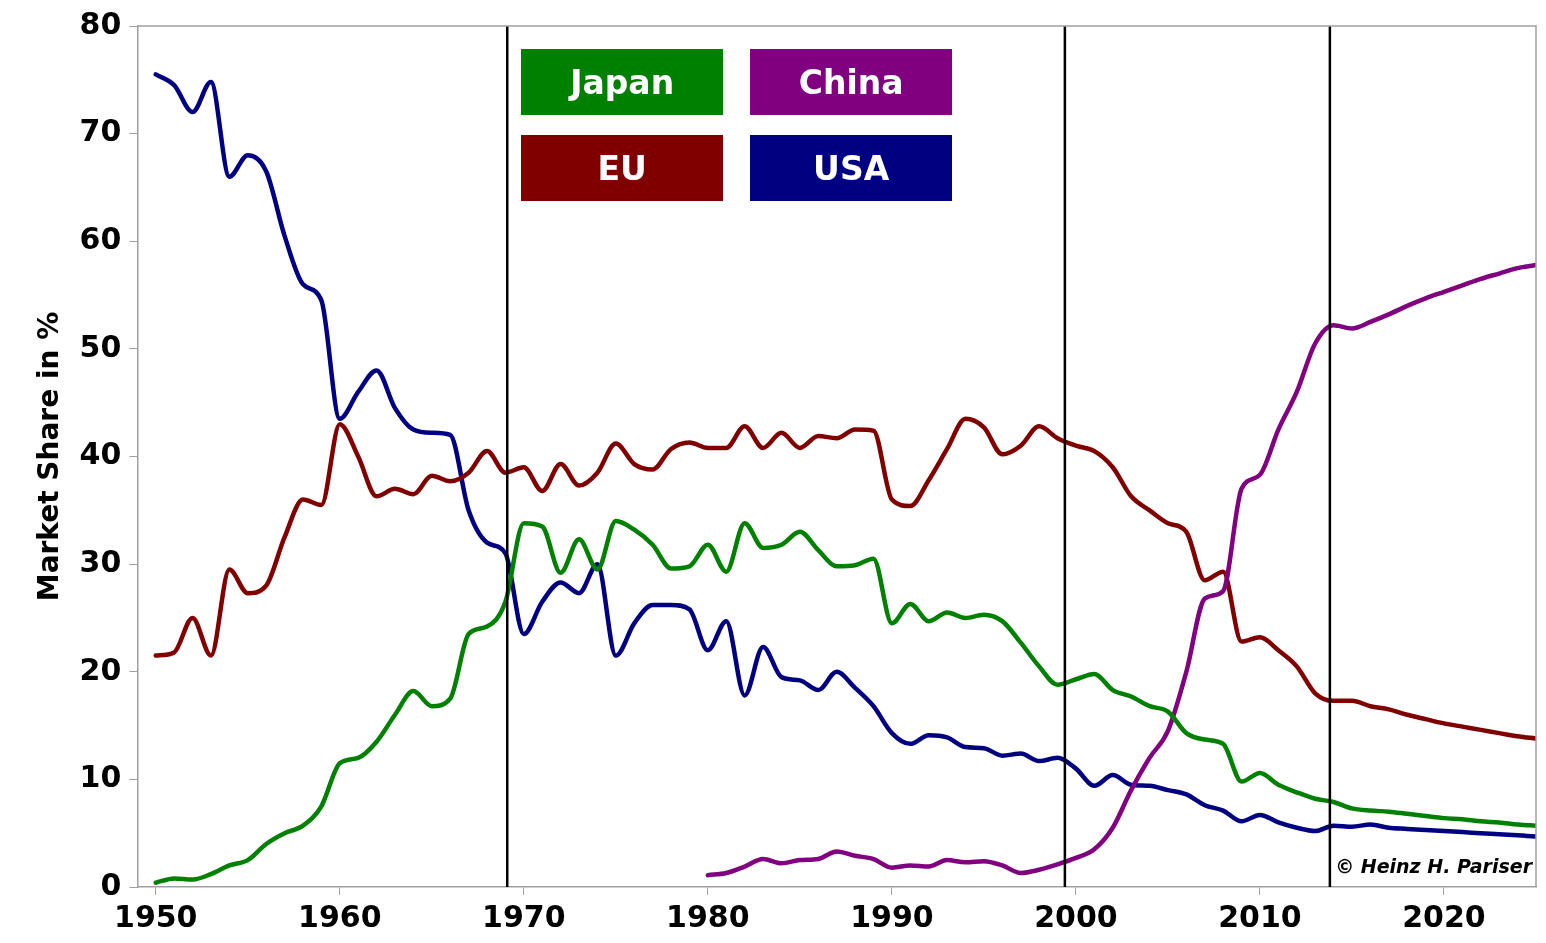 The image size is (1546, 943). Describe the element at coordinates (100, 131) in the screenshot. I see `y-tick-label: 70` at that location.